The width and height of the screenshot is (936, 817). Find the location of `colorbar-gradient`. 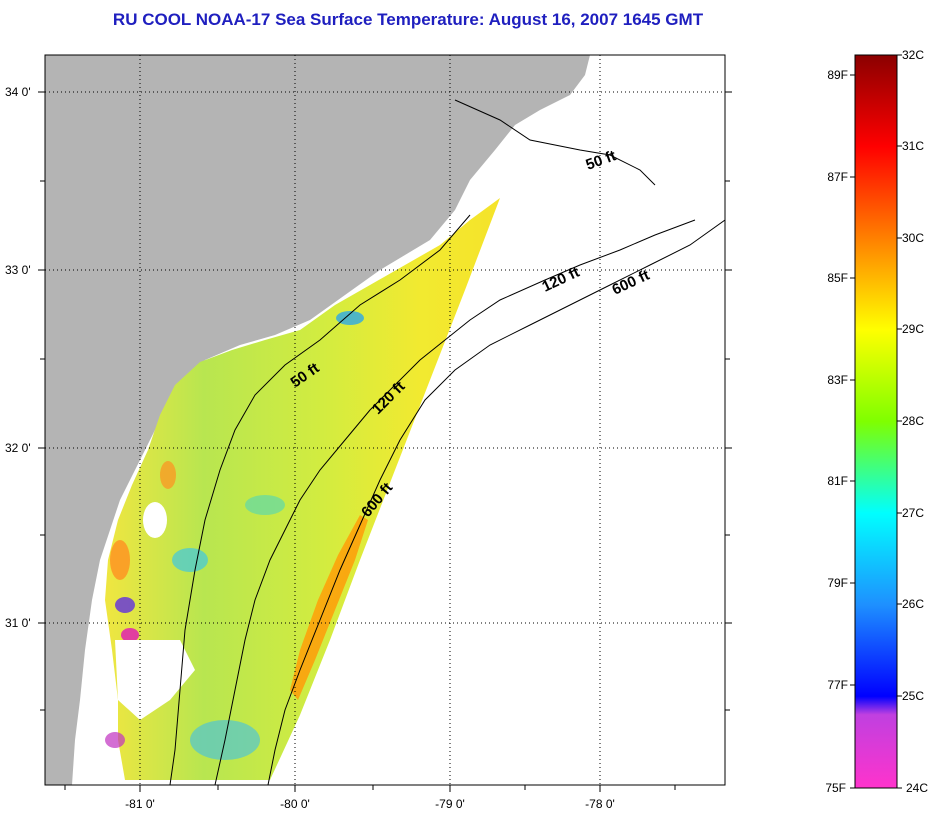

colorbar-gradient is located at coordinates (876, 421).